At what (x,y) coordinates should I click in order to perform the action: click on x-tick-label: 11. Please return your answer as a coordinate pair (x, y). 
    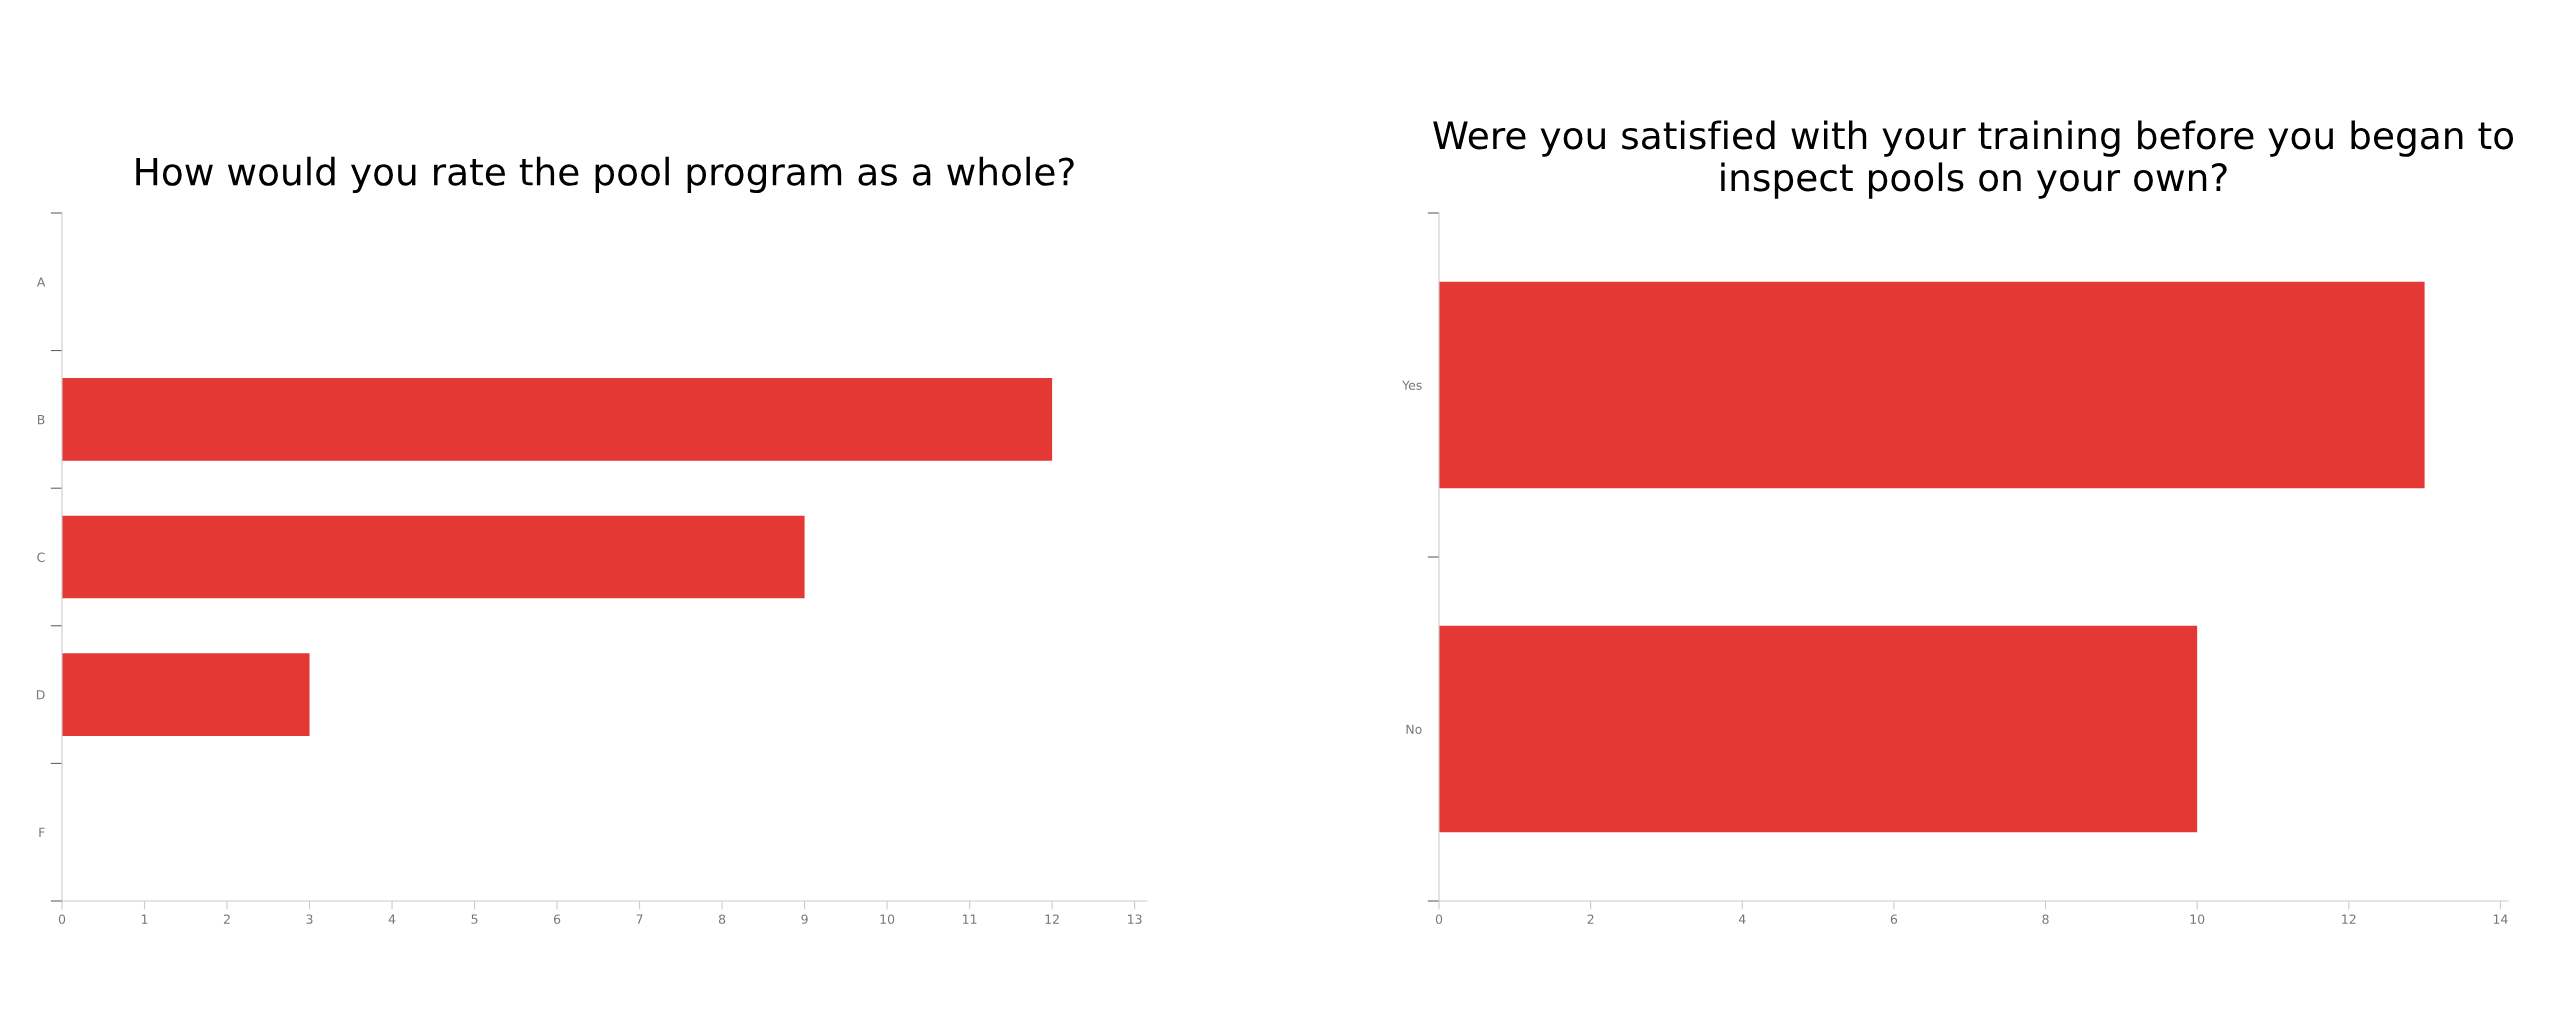
    Looking at the image, I should click on (970, 919).